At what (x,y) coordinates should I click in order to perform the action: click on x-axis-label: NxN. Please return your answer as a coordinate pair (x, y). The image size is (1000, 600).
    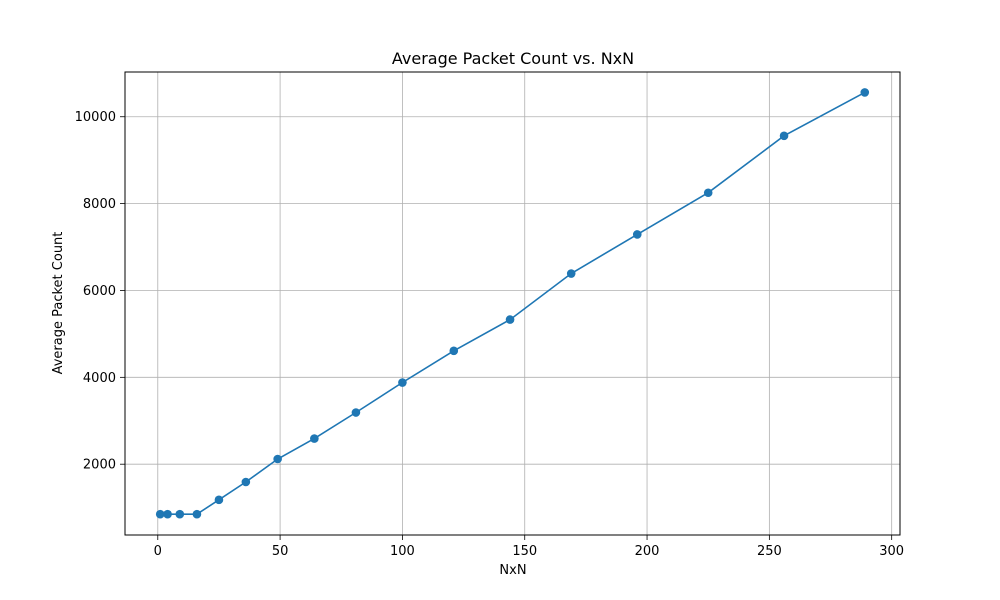
    Looking at the image, I should click on (512, 570).